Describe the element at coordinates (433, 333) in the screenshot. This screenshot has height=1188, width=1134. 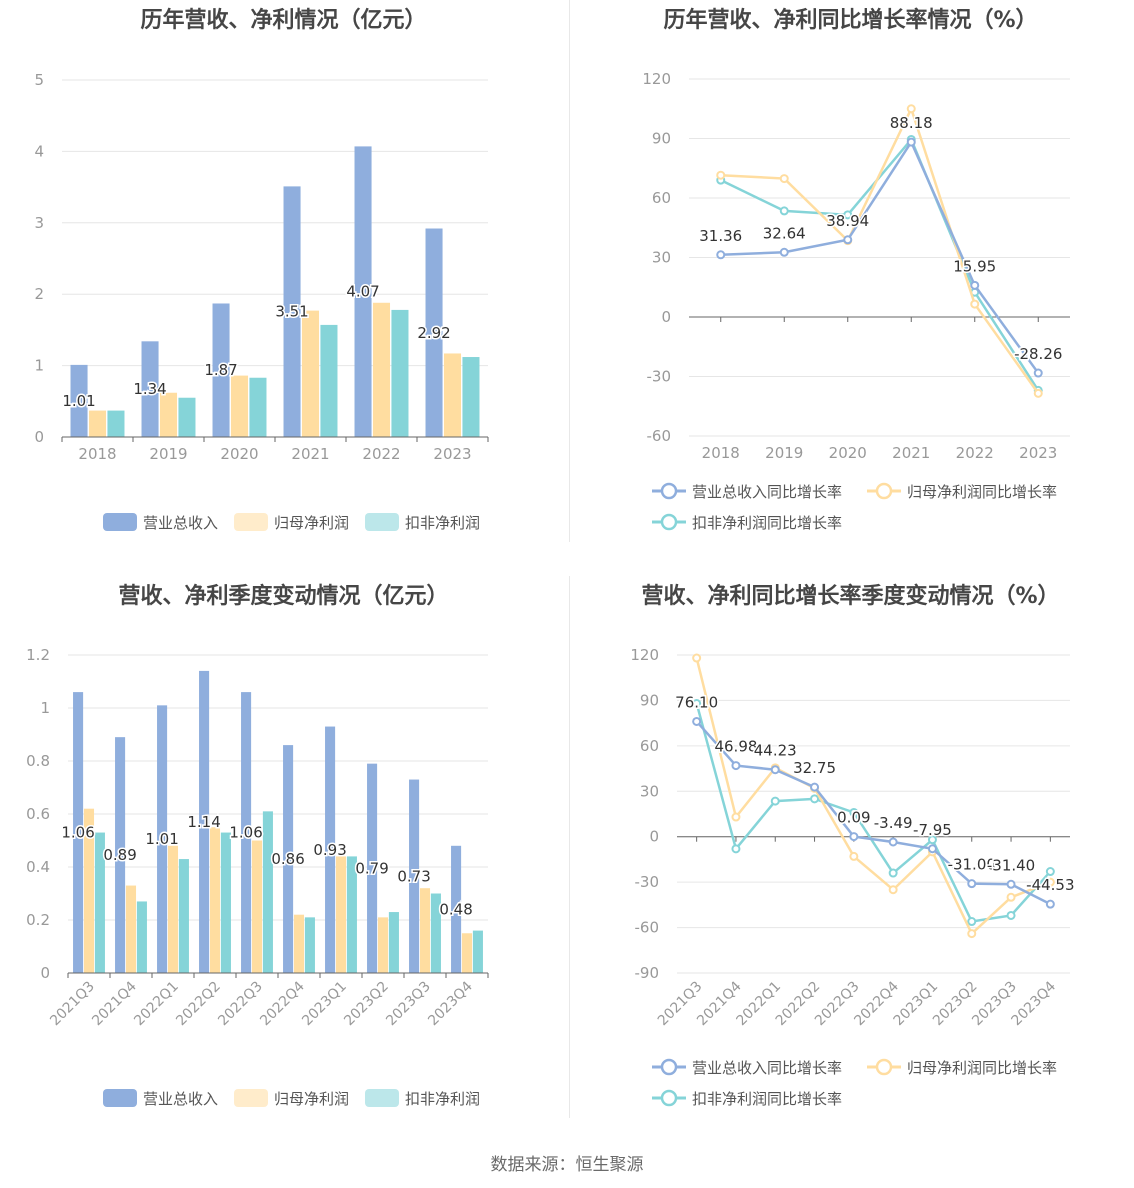
I see `data-label: 2.92` at that location.